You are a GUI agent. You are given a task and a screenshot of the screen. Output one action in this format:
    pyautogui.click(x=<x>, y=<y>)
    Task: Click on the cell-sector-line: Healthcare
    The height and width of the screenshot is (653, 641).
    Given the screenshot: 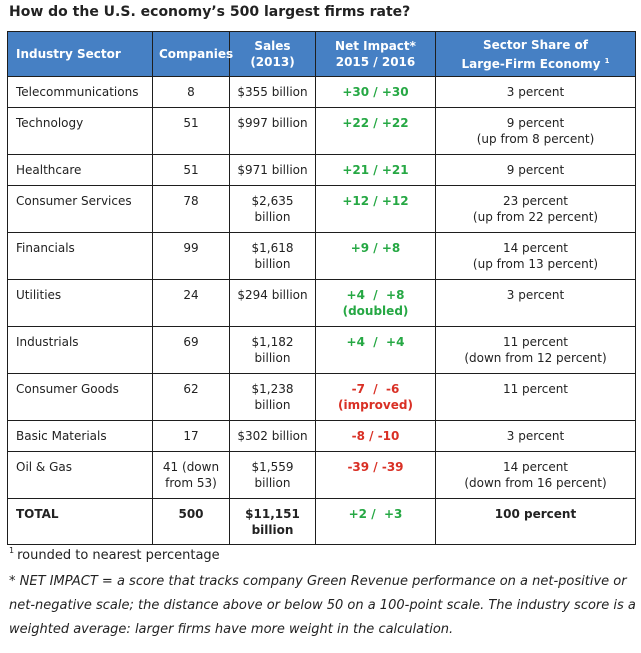 What is the action you would take?
    pyautogui.click(x=49, y=170)
    